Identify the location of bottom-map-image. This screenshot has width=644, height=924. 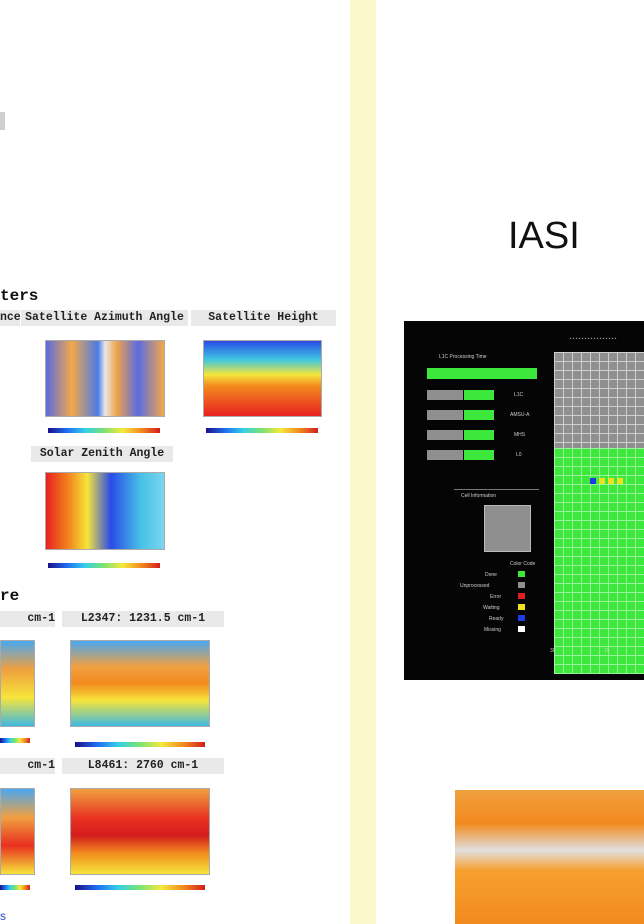
(549, 857).